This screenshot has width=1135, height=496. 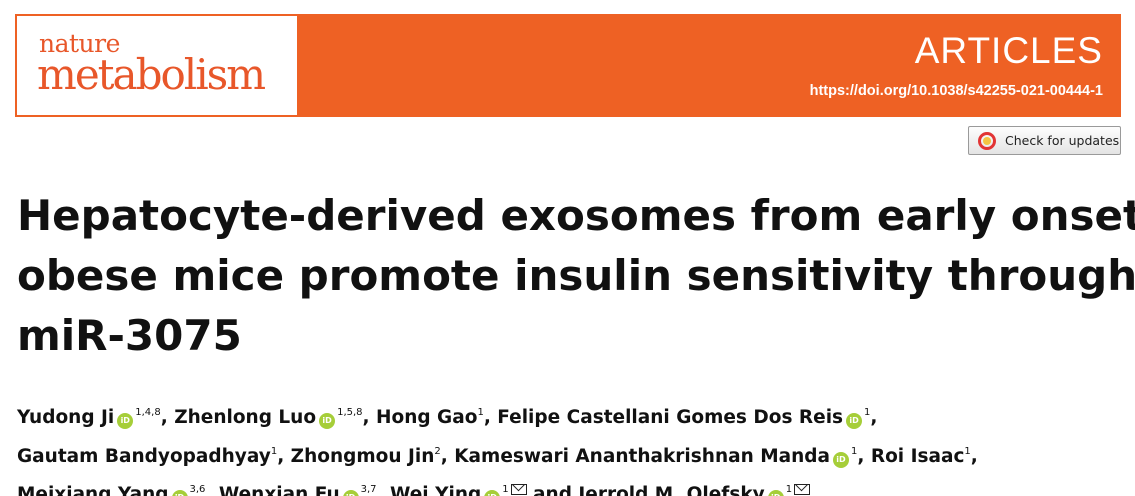 What do you see at coordinates (93, 490) in the screenshot?
I see `author-name: Meixiang Yang` at bounding box center [93, 490].